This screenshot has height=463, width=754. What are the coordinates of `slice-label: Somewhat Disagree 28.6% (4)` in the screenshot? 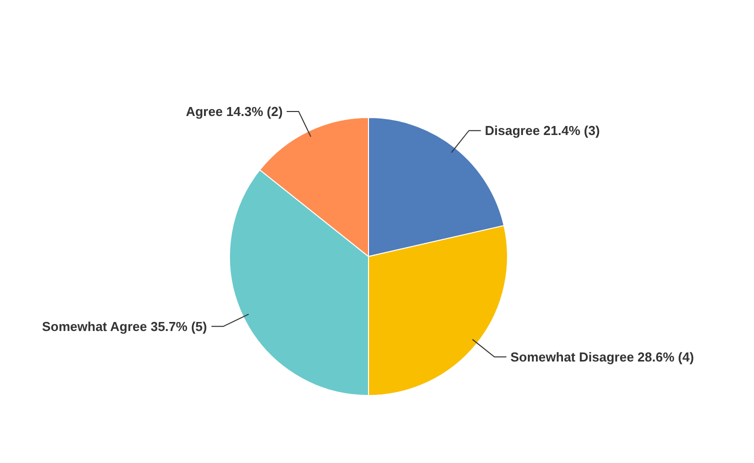 It's located at (602, 356).